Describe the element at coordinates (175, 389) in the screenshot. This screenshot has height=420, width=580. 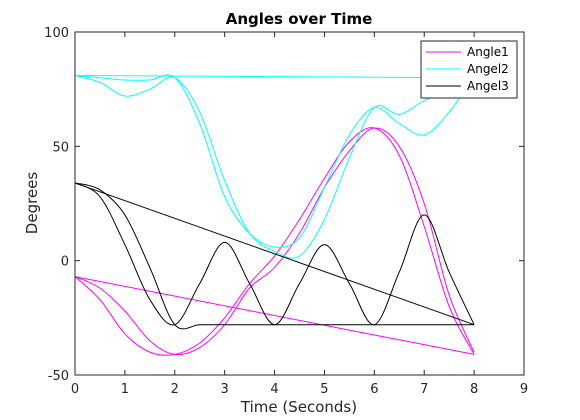
I see `x-tick-label: 2` at that location.